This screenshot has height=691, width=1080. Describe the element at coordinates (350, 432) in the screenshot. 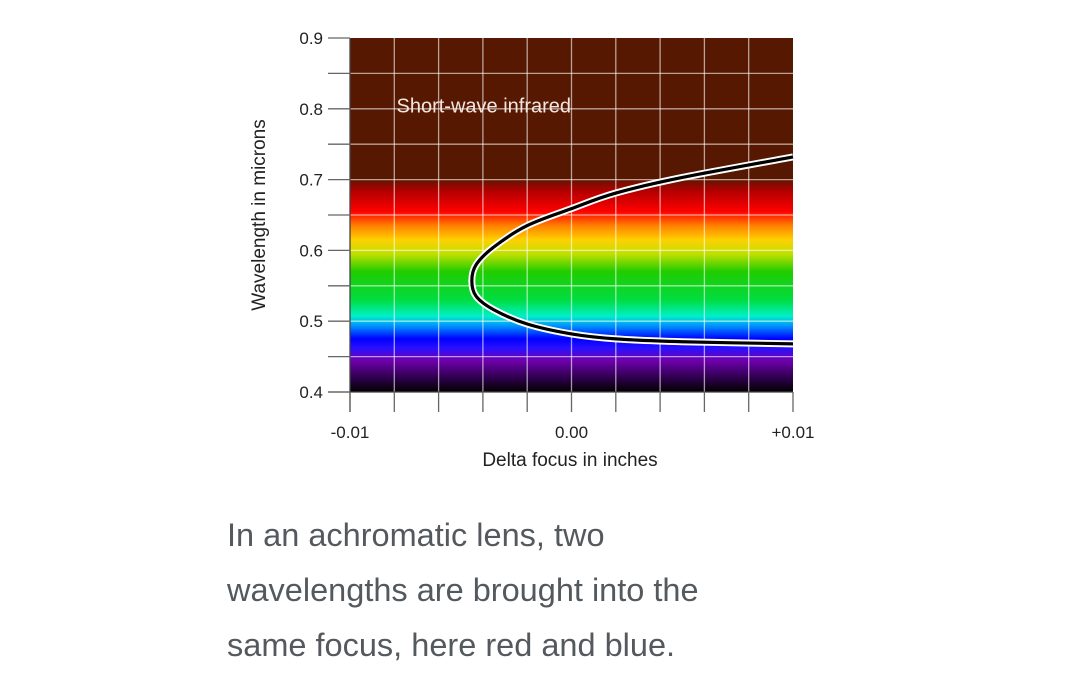

I see `x-tick-label: -0.01` at that location.